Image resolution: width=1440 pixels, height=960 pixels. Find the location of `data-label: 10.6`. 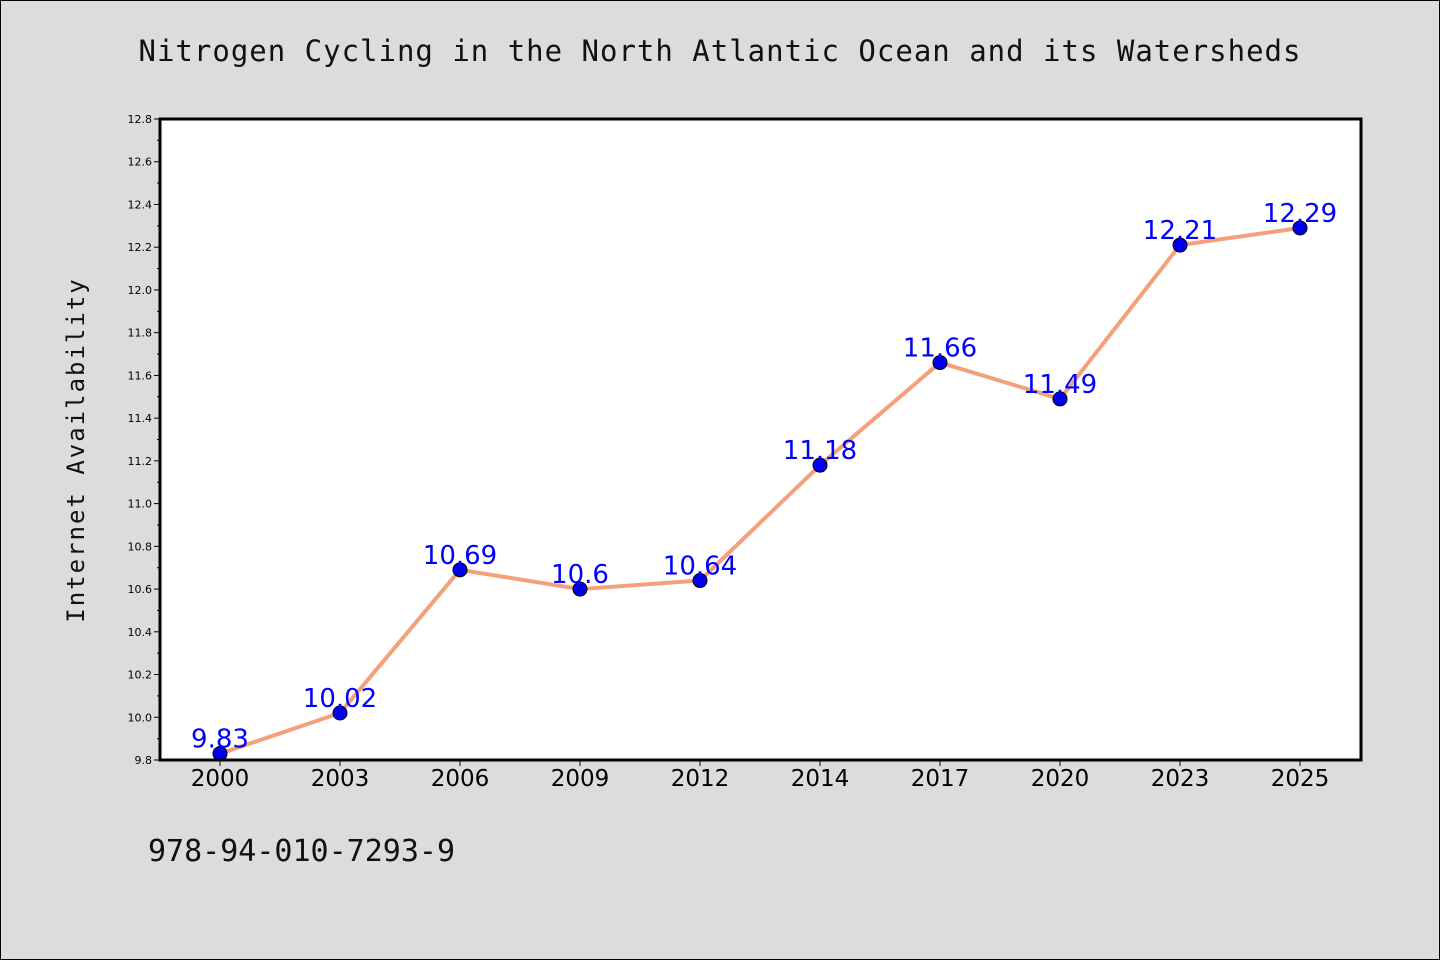

data-label: 10.6 is located at coordinates (580, 575).